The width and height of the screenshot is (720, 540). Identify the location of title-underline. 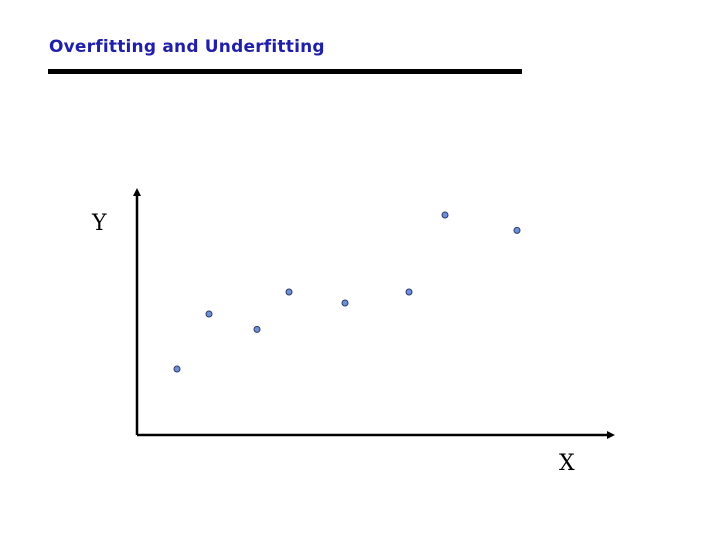
(285, 71).